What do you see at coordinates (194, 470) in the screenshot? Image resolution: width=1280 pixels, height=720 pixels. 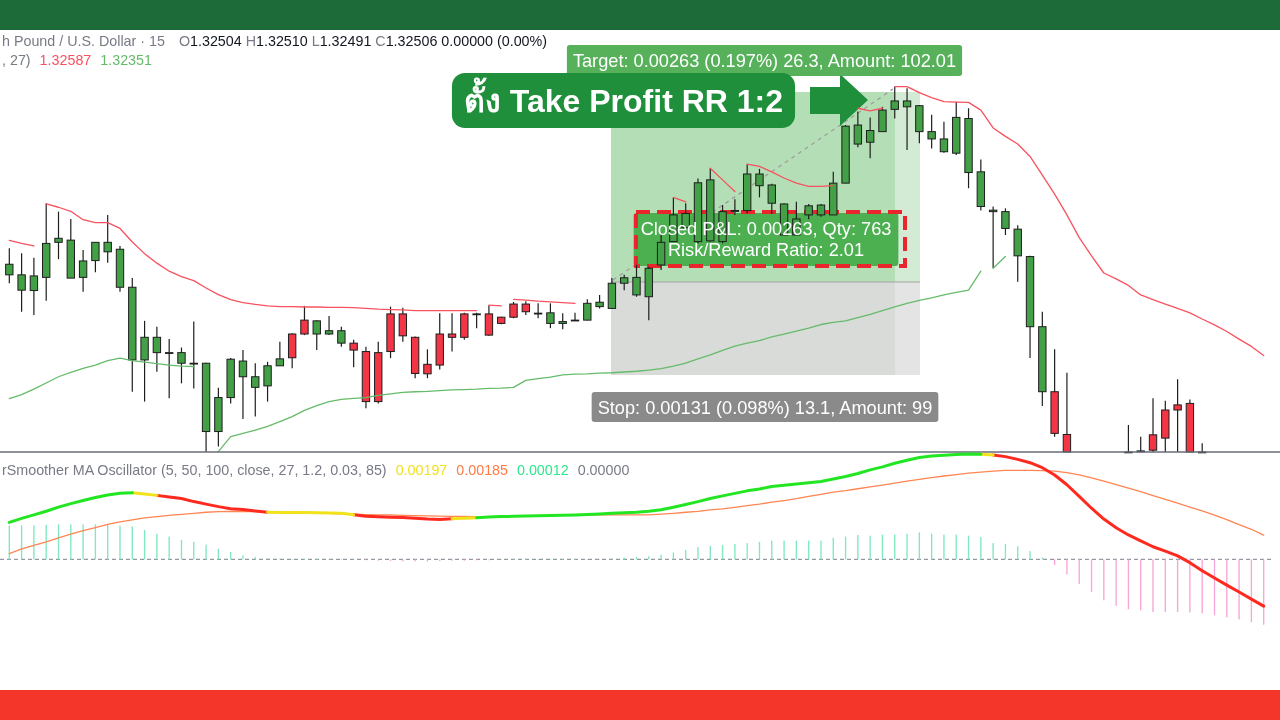 I see `text: rSmoother MA Oscillator (5, 50, 100, close, 27, 1.2, 0.03, 85)` at bounding box center [194, 470].